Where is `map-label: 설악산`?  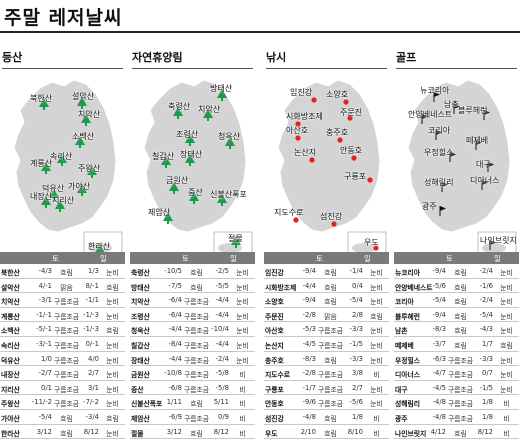
map-label: 설악산 is located at coordinates (83, 96).